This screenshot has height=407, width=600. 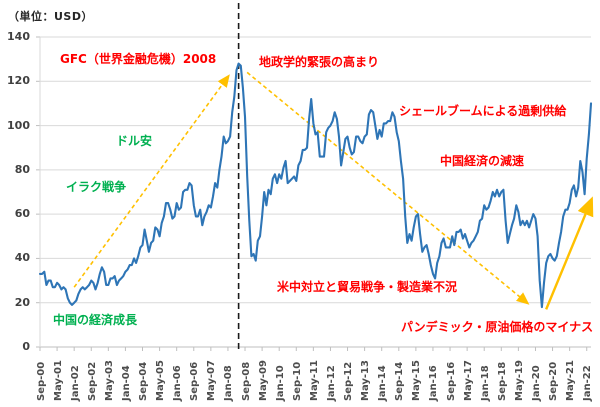 I want to click on trend-line-rebound-2020-2022, so click(x=569, y=253).